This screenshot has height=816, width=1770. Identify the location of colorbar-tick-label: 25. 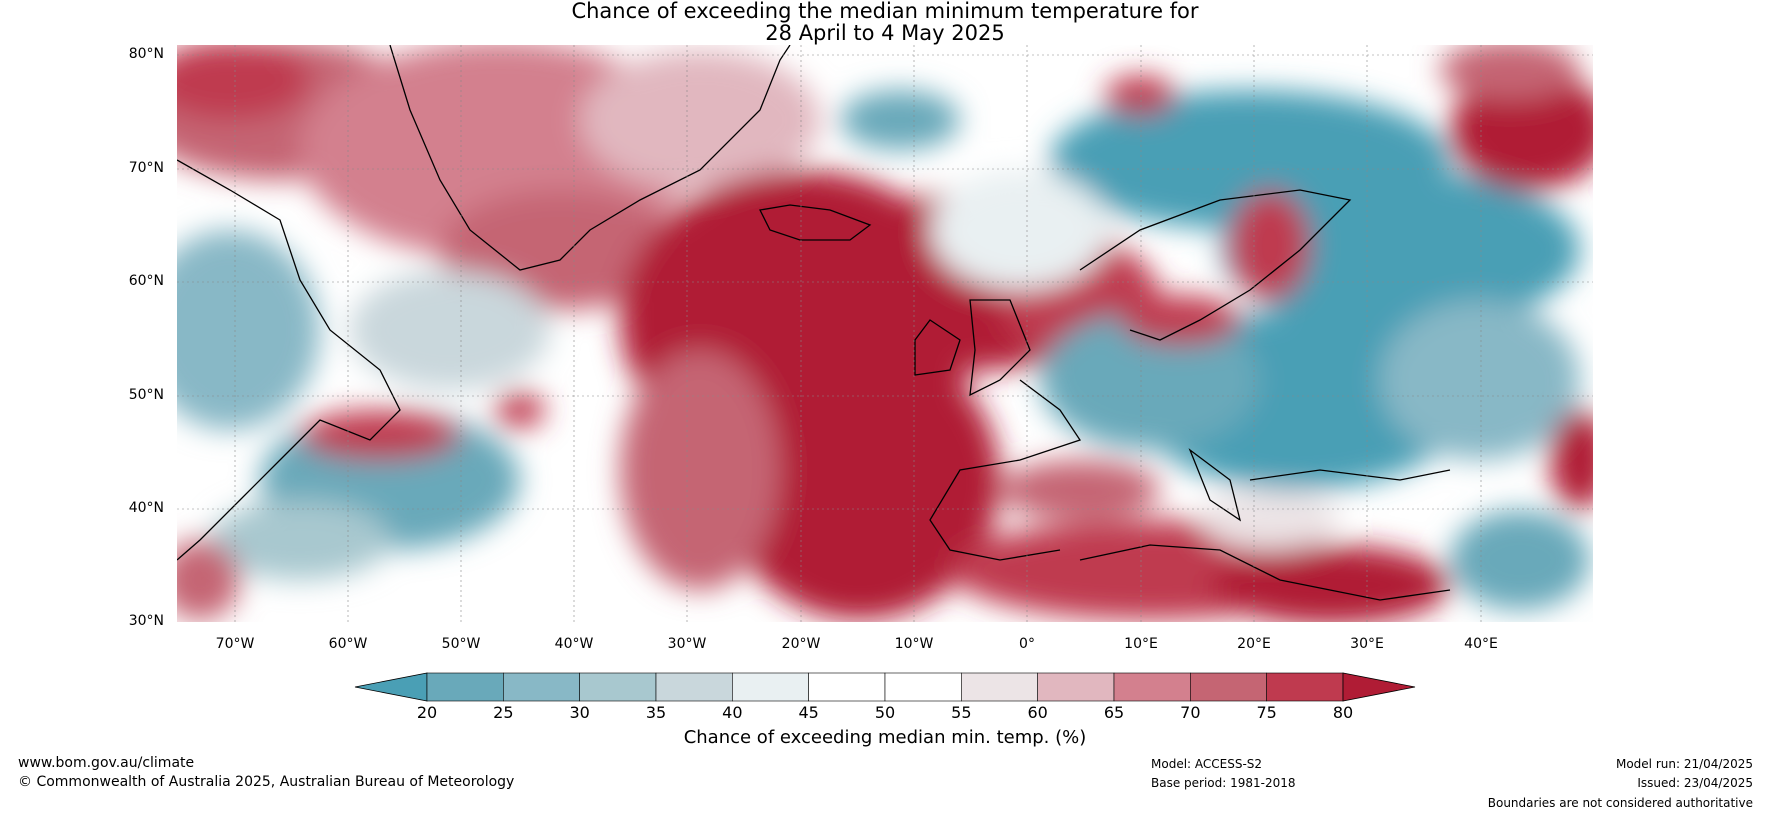
(503, 712).